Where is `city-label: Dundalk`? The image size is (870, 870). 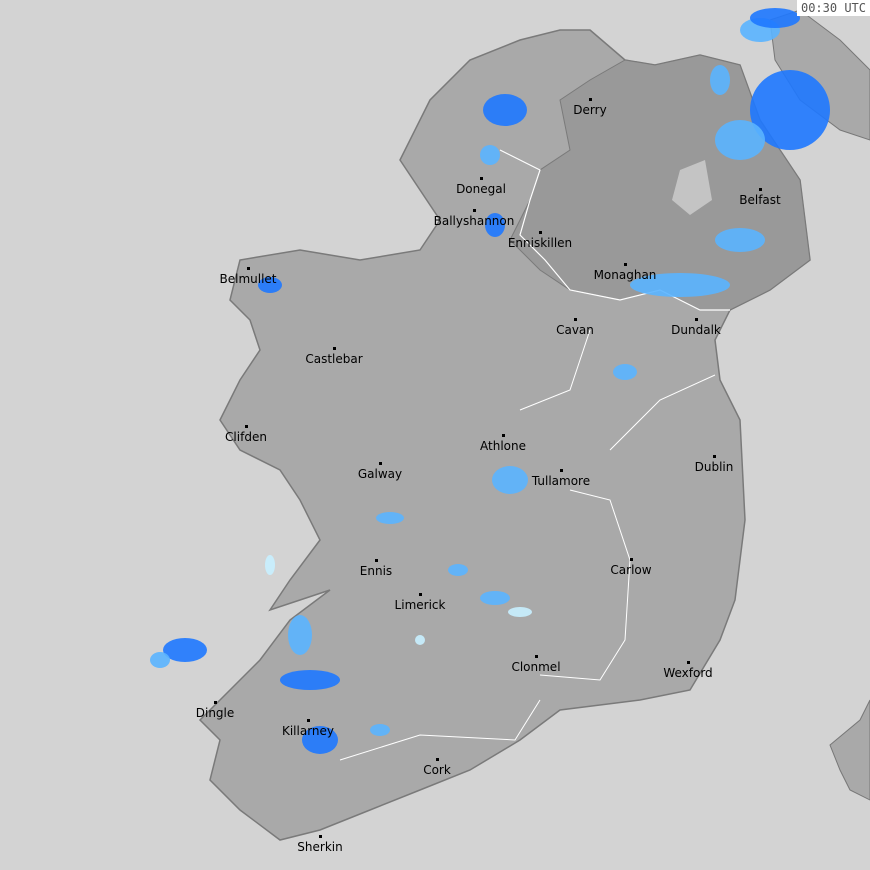
city-label: Dundalk is located at coordinates (696, 330).